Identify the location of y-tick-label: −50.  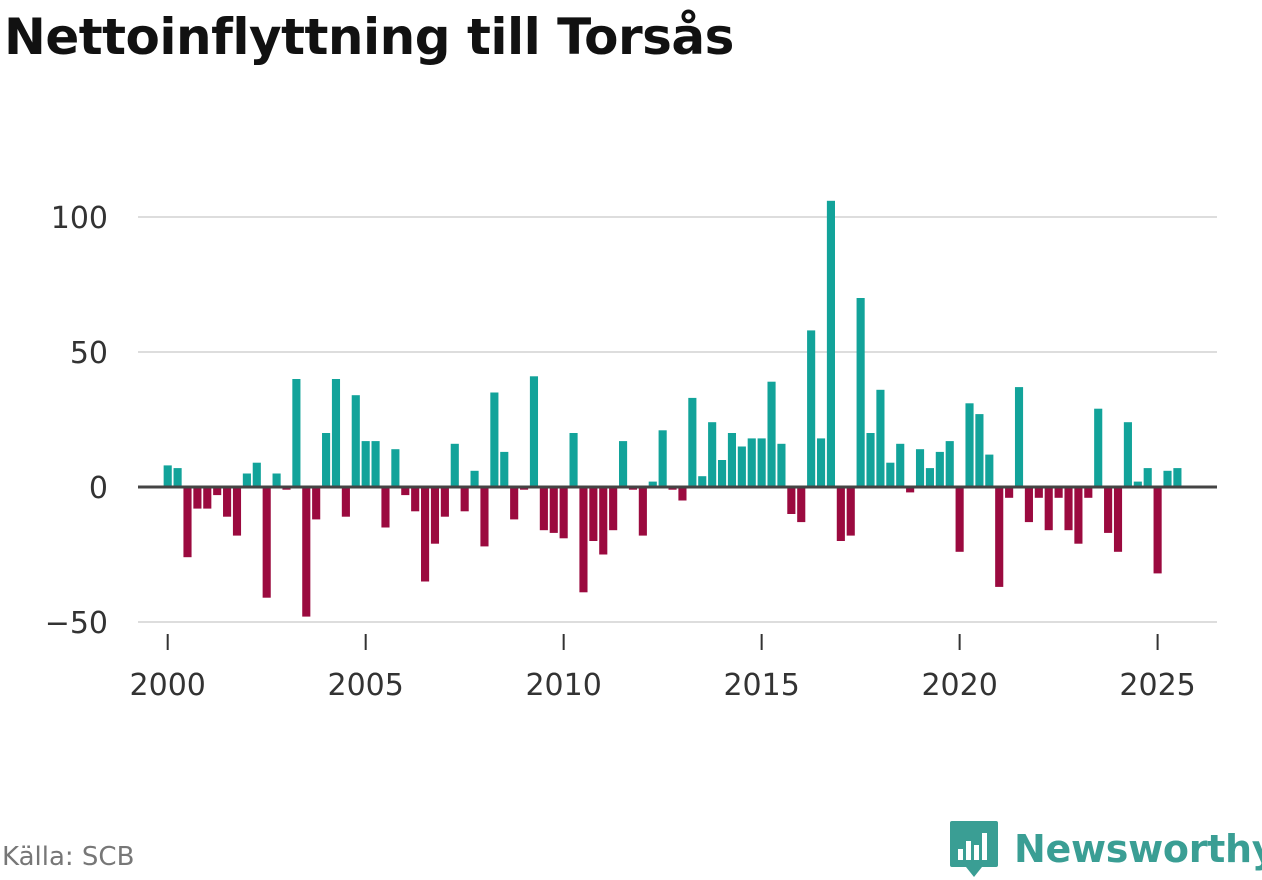
(76, 623).